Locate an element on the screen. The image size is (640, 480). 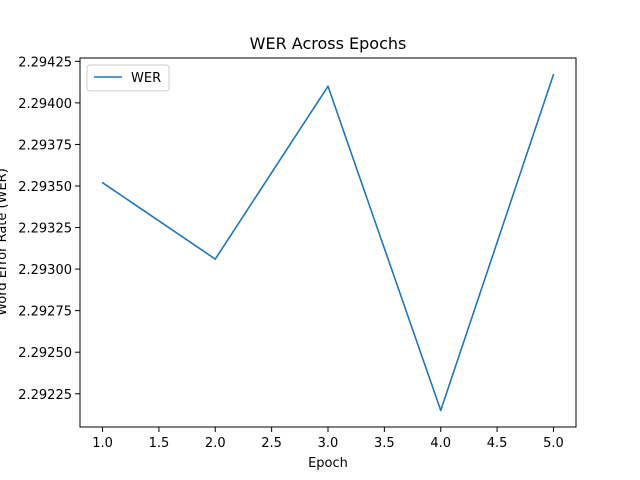
x-axis-label: Epoch is located at coordinates (328, 463).